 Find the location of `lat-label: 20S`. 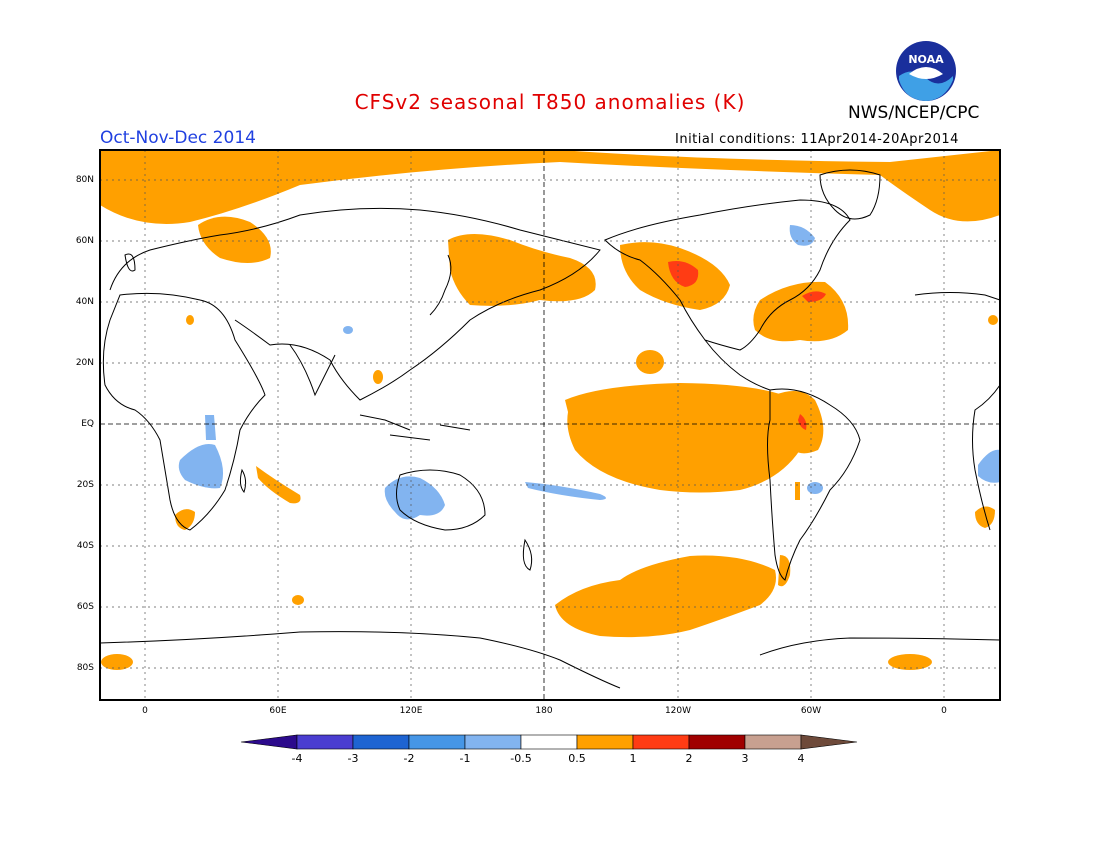

lat-label: 20S is located at coordinates (85, 485).